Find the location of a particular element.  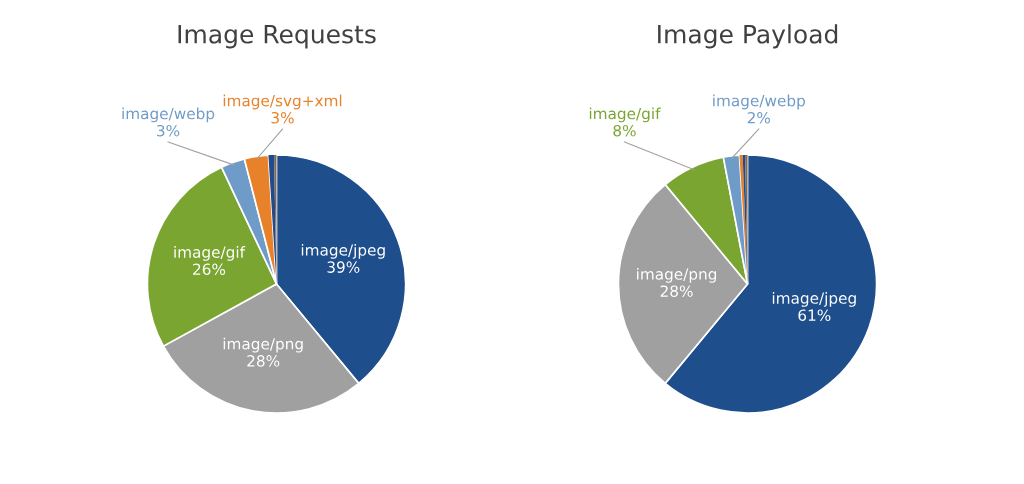

data-label: 26% is located at coordinates (209, 269).